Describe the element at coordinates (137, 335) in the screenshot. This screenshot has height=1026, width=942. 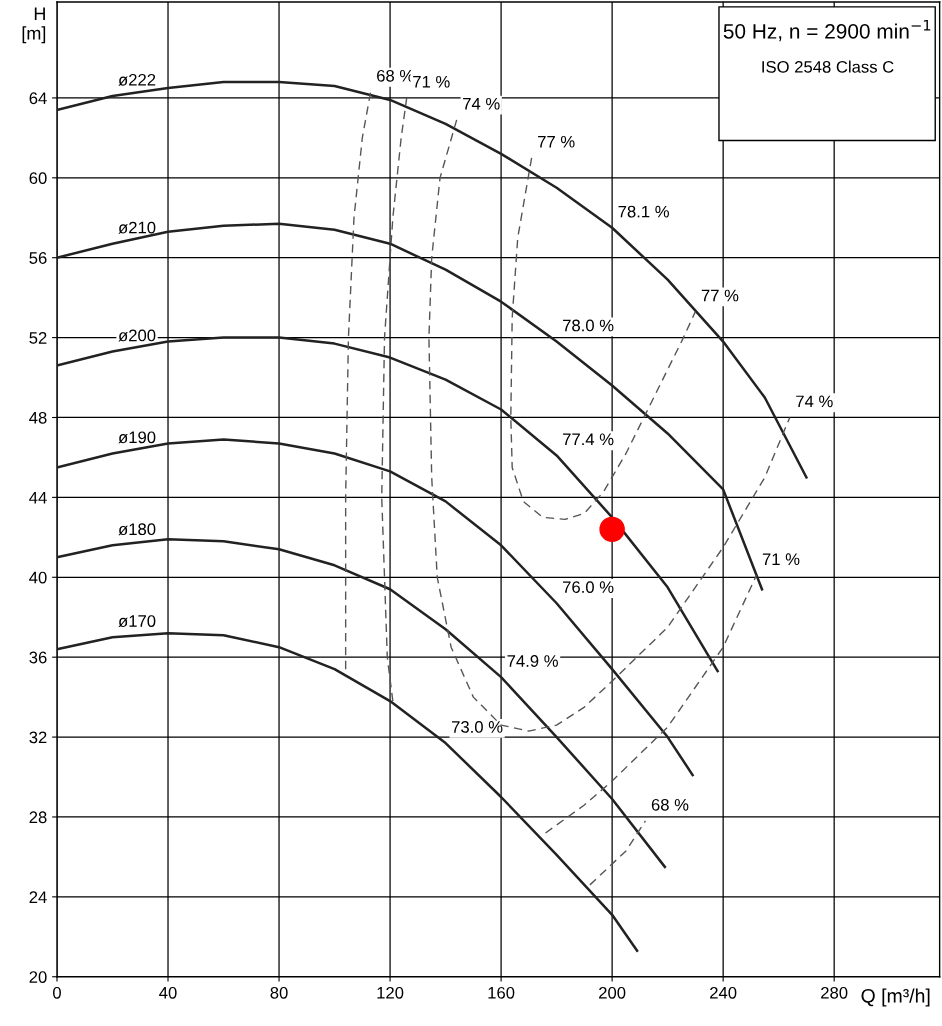
I see `annotation: ø200` at that location.